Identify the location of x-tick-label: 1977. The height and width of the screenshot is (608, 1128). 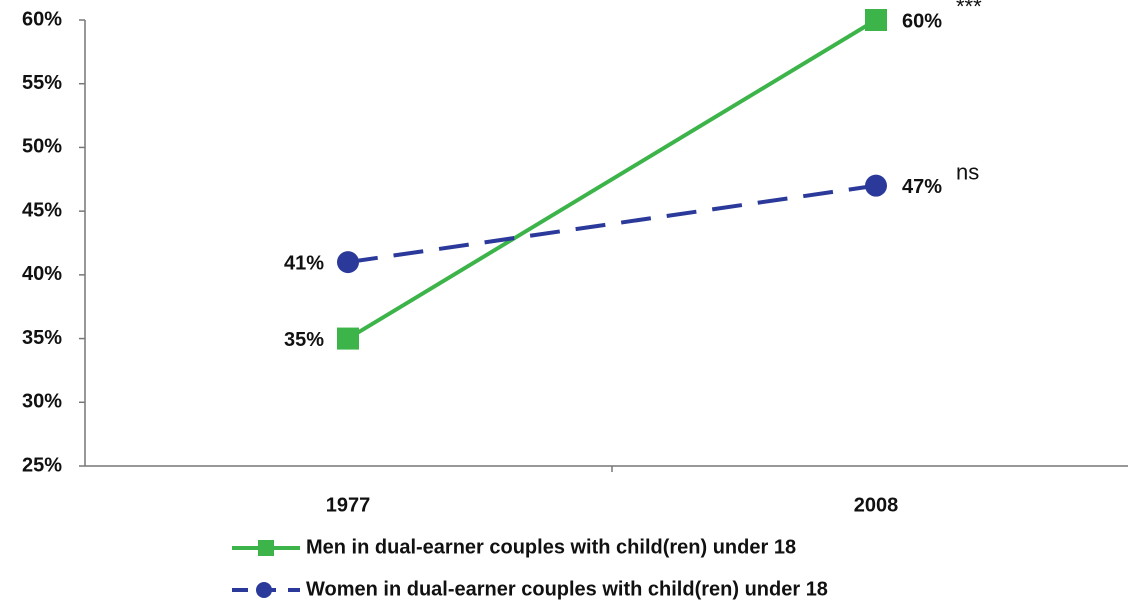
(348, 505).